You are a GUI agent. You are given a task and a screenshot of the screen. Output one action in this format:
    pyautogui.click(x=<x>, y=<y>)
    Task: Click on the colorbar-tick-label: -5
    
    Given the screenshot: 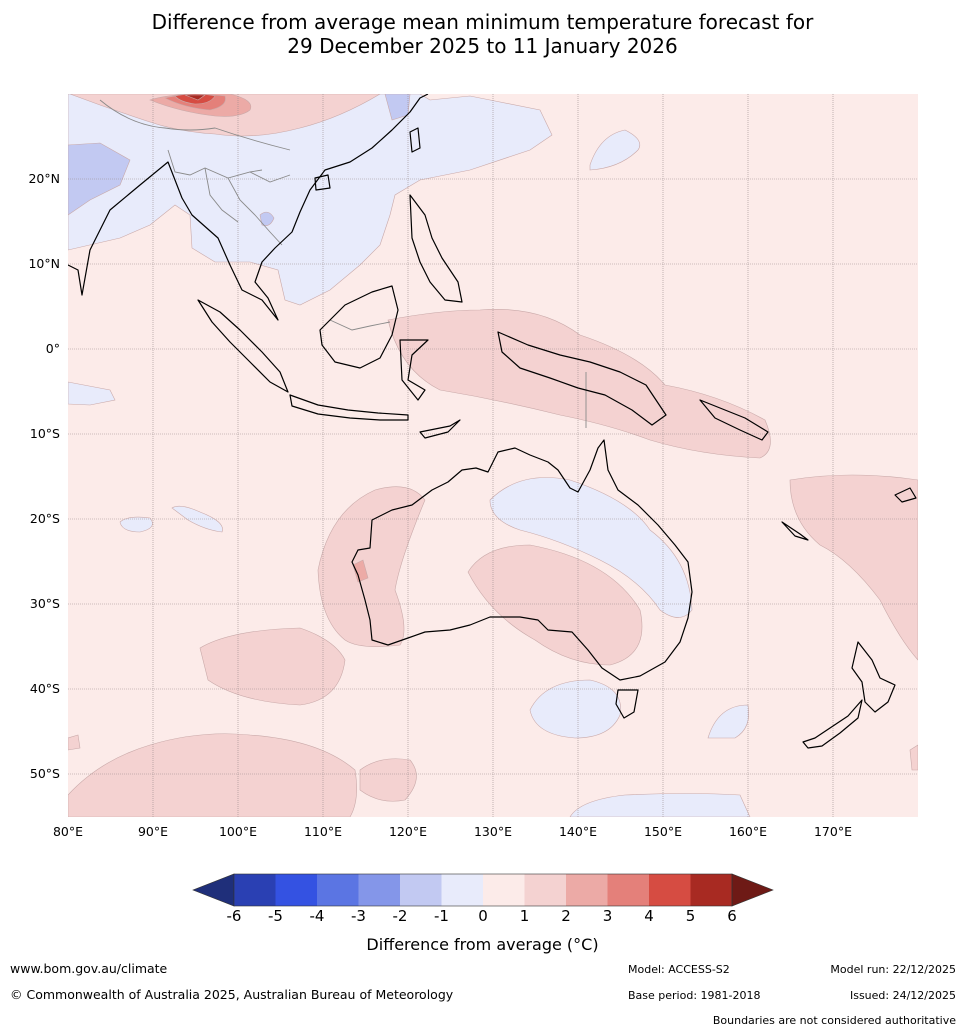 What is the action you would take?
    pyautogui.click(x=275, y=916)
    